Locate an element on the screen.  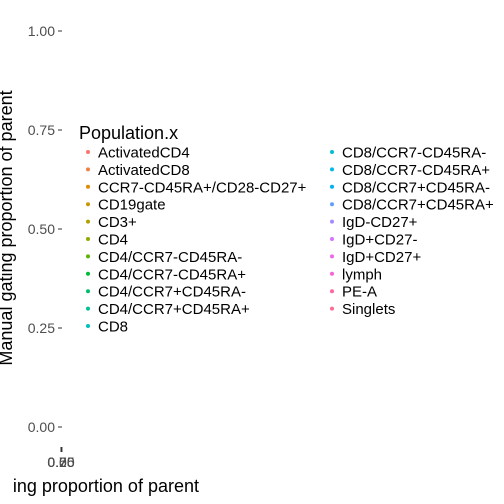
legend-label: CD4/CCR7-CD45RA- is located at coordinates (170, 257).